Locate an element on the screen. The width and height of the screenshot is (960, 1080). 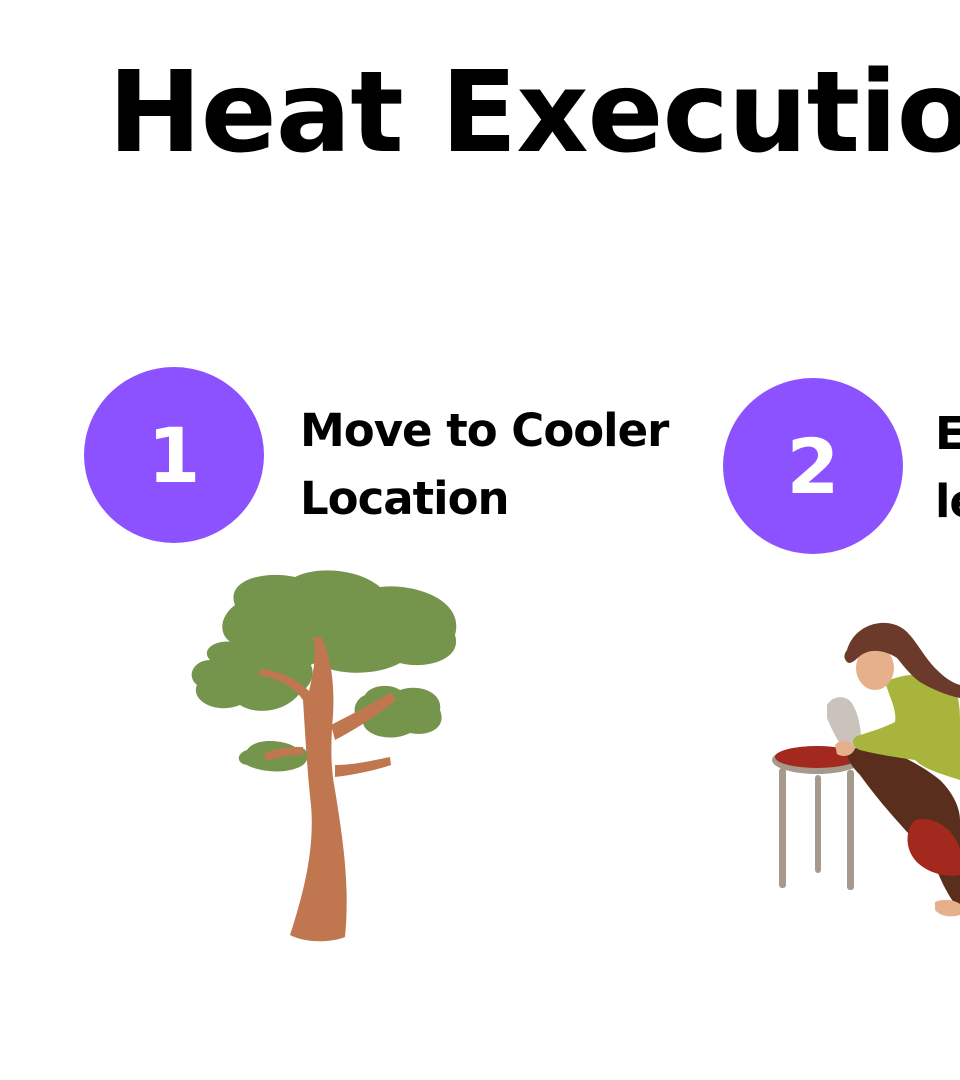
step-2-number: 2 is located at coordinates (813, 466).